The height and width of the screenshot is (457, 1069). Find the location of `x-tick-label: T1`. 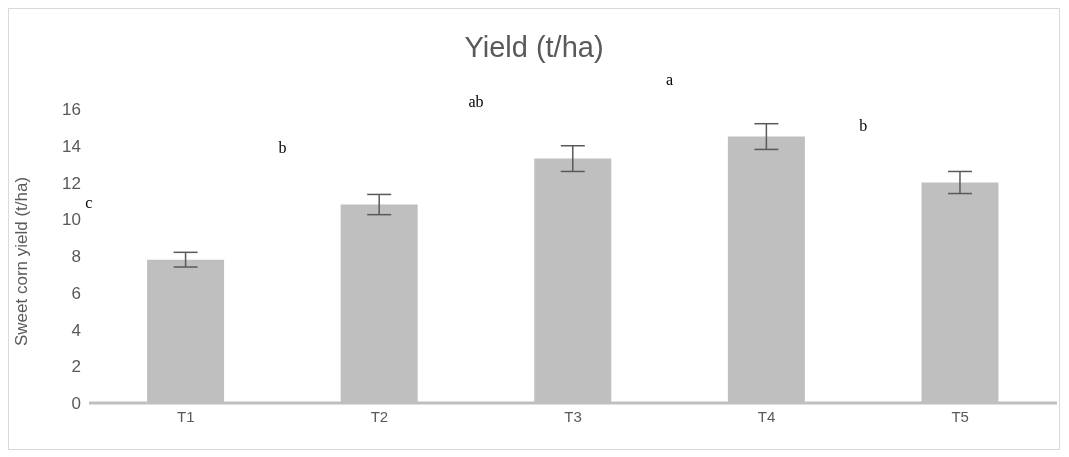

x-tick-label: T1 is located at coordinates (186, 416).